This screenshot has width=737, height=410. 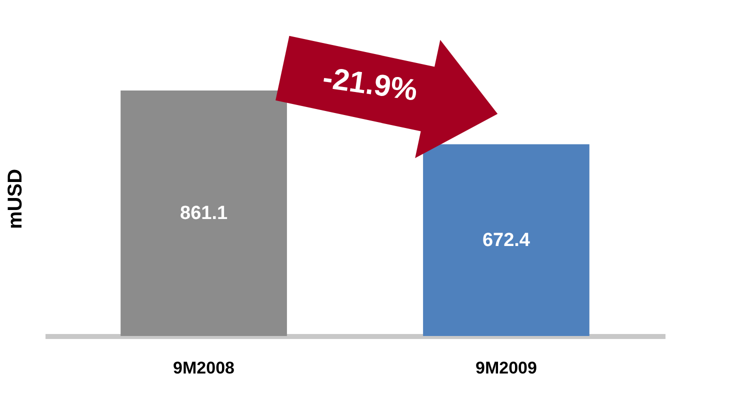 What do you see at coordinates (203, 368) in the screenshot?
I see `x-tick-label: 9M2008` at bounding box center [203, 368].